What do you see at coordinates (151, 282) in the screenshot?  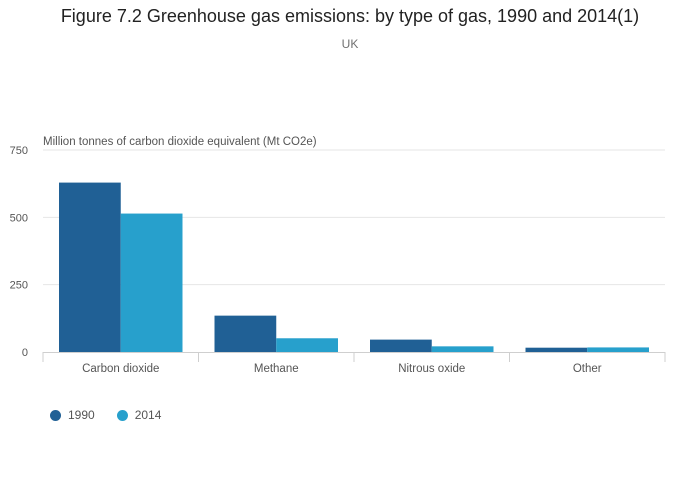 I see `bar-2014-carbon-dioxide` at bounding box center [151, 282].